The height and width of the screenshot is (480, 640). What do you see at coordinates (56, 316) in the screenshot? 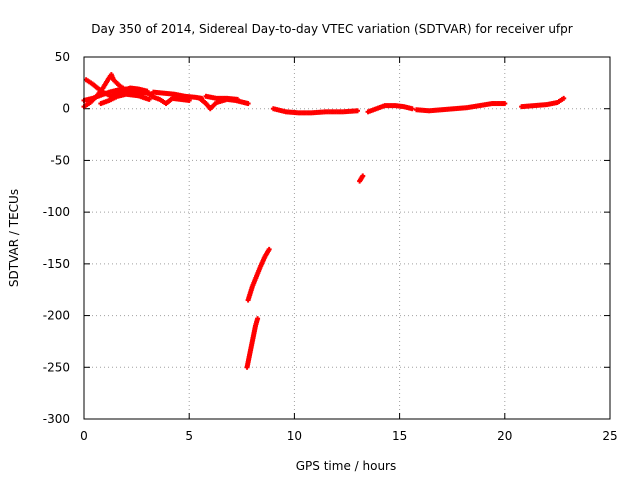
I see `y-tick-label: -200` at bounding box center [56, 316].